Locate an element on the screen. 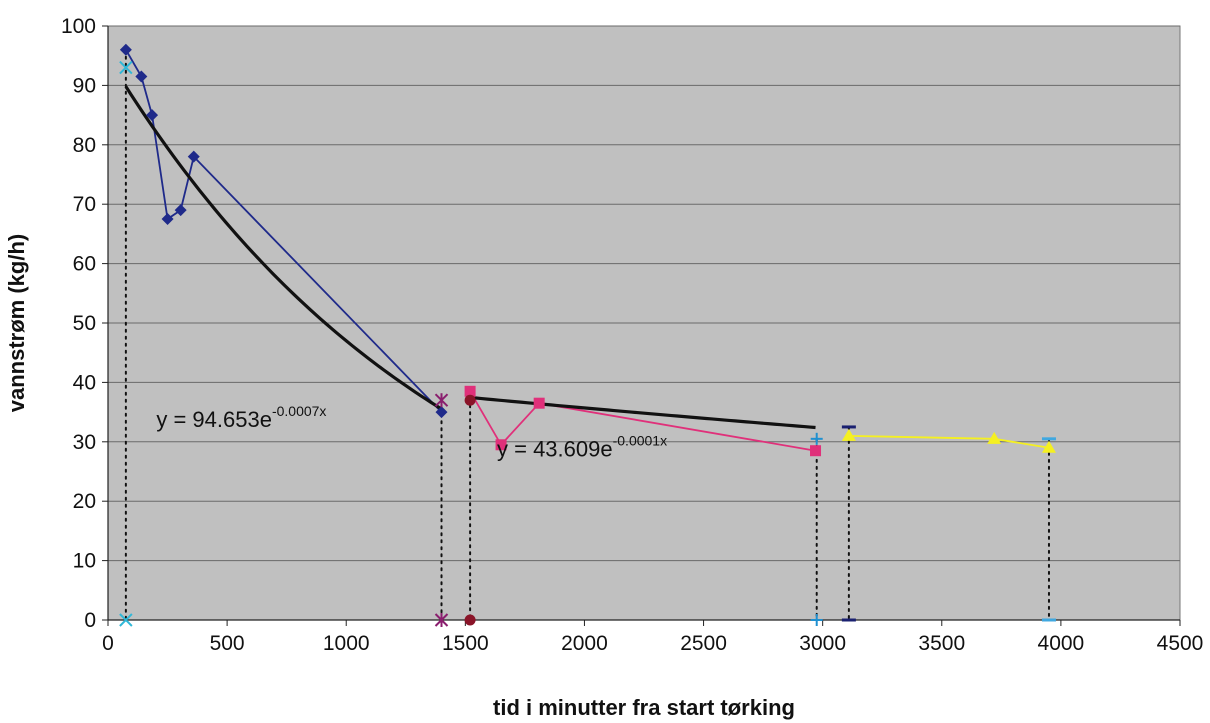  trend-equation-eq1: y = 94.653e-0.0007x is located at coordinates (241, 417).